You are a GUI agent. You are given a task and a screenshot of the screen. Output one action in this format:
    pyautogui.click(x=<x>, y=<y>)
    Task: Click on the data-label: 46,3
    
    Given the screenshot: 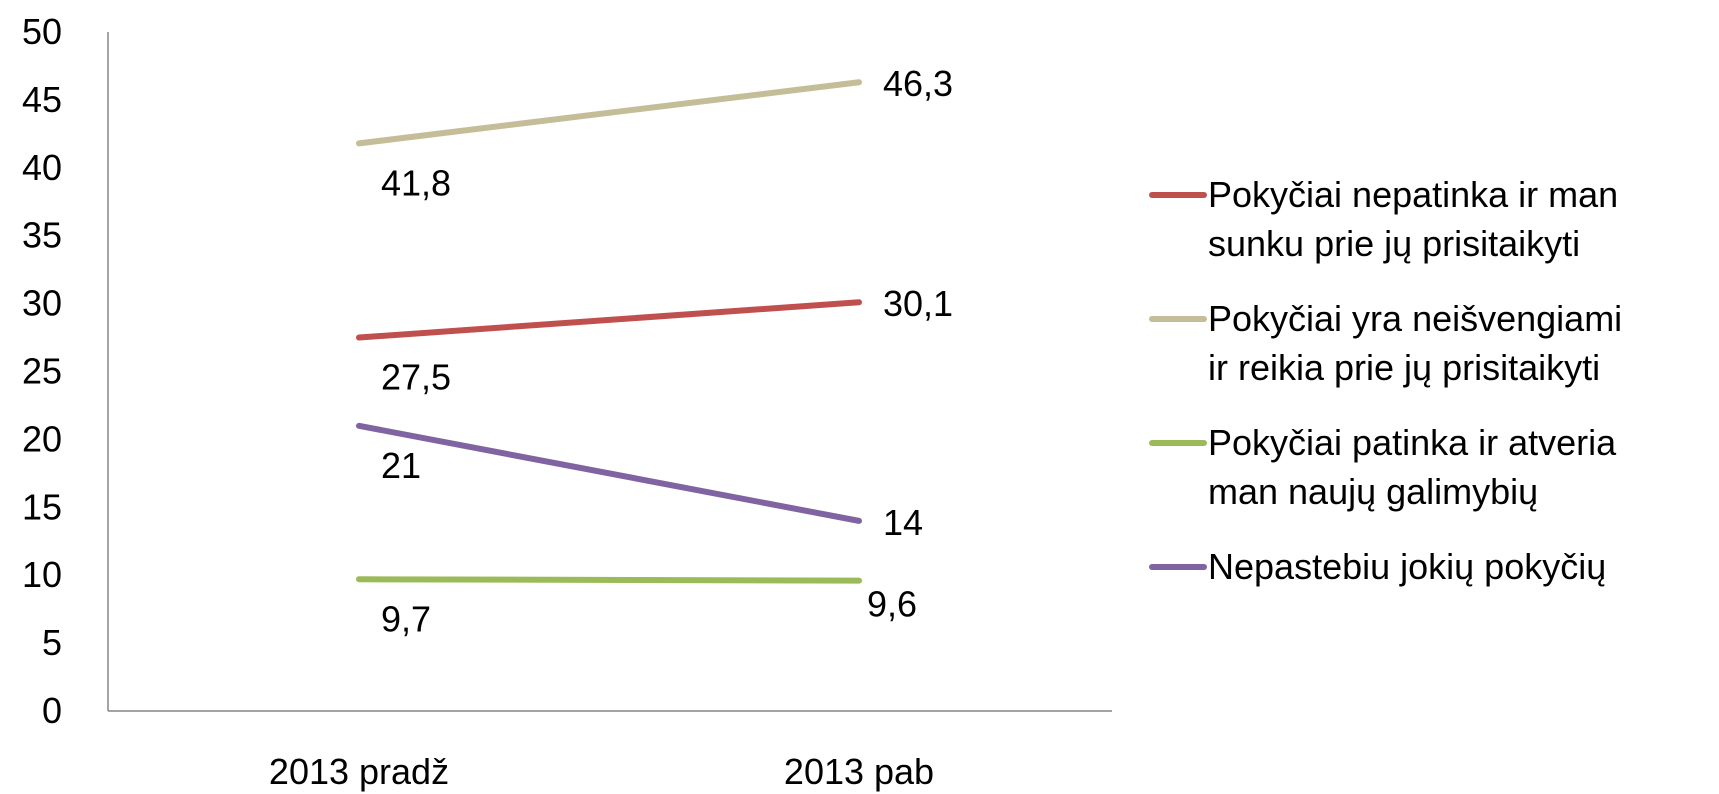 What is the action you would take?
    pyautogui.click(x=918, y=83)
    